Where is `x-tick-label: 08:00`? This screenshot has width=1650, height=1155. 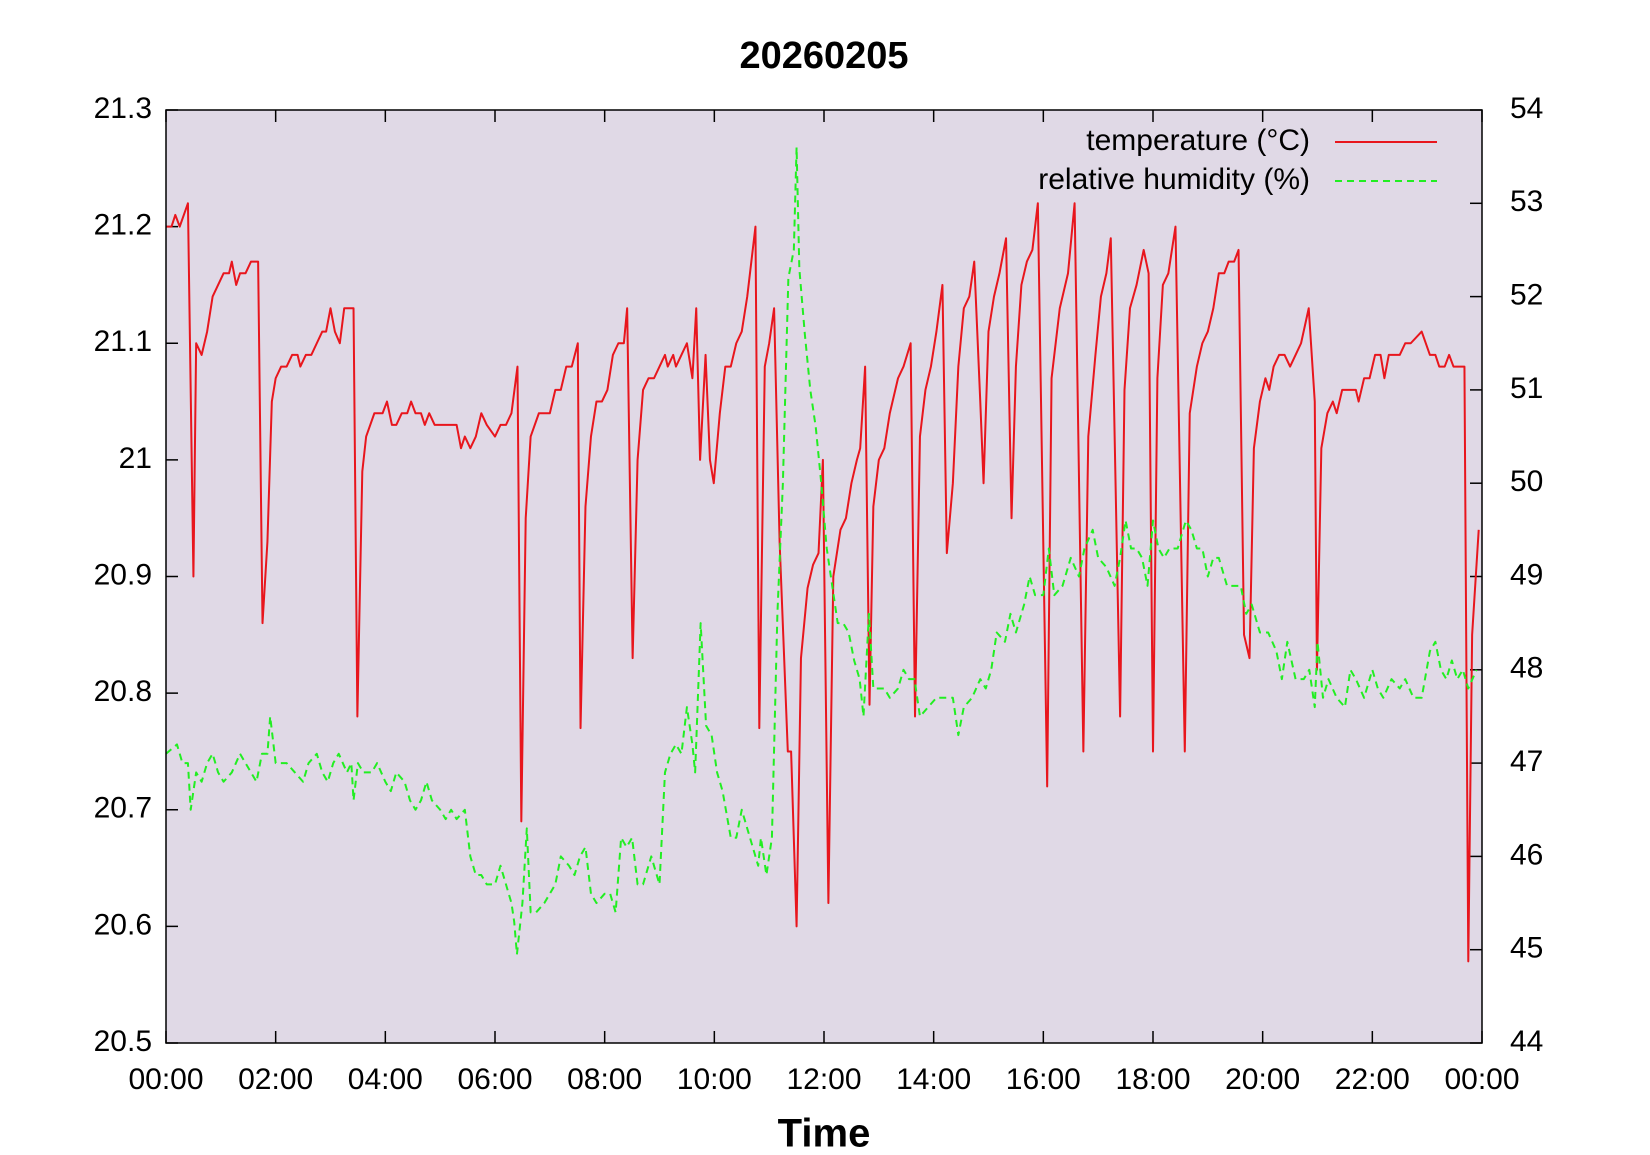
x-tick-label: 08:00 is located at coordinates (604, 1079).